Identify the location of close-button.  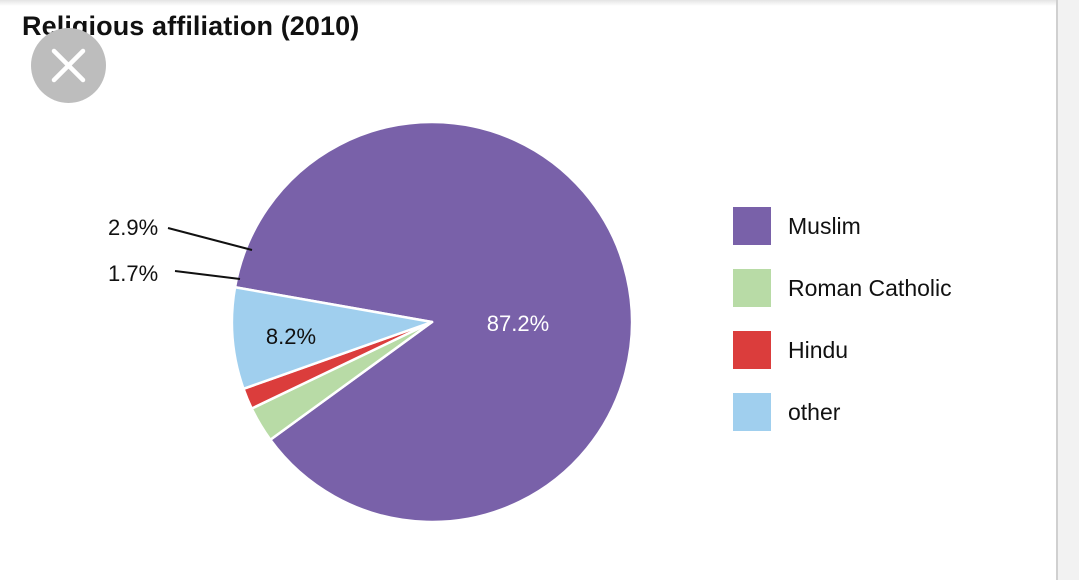
(68, 65).